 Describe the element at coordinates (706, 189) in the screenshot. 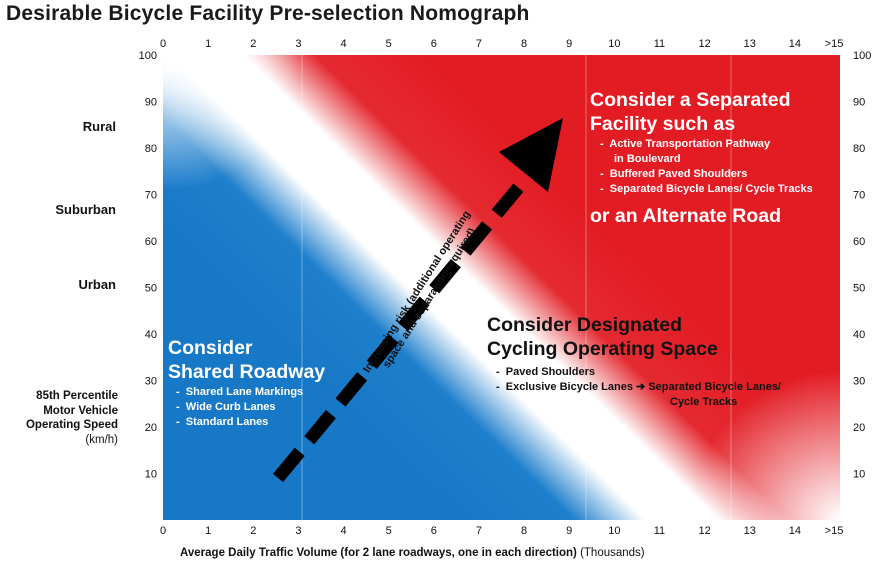

I see `list-item: - Separated Bicycle Lanes/ Cycle Tracks` at that location.